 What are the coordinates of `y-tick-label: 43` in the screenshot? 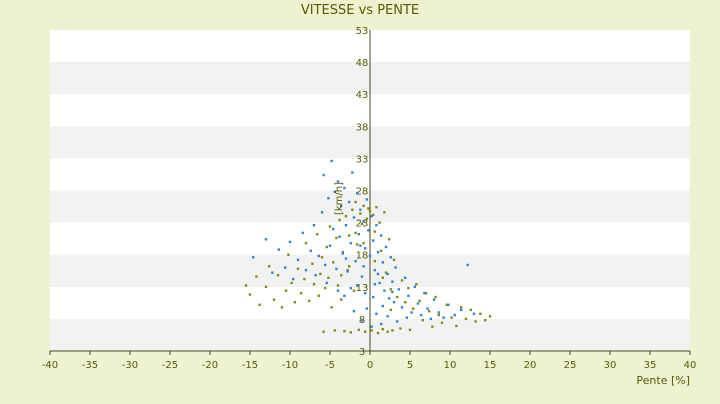 It's located at (362, 95).